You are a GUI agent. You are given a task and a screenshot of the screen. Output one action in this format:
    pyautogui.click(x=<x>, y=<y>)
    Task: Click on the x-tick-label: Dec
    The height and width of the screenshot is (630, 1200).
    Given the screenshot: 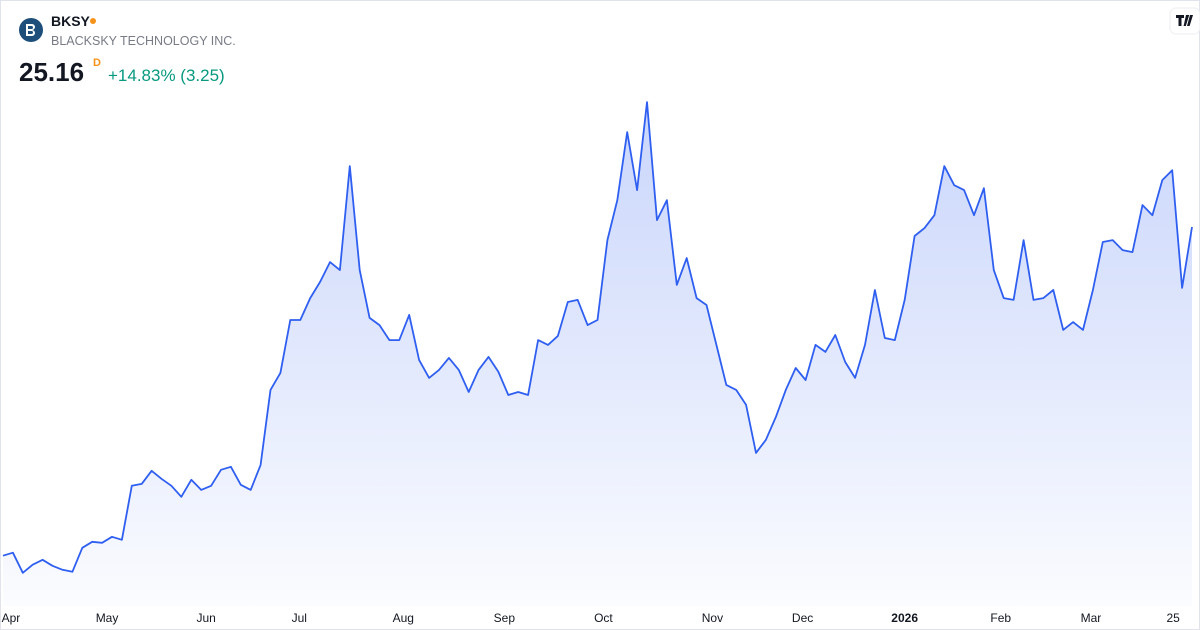 What is the action you would take?
    pyautogui.click(x=802, y=618)
    